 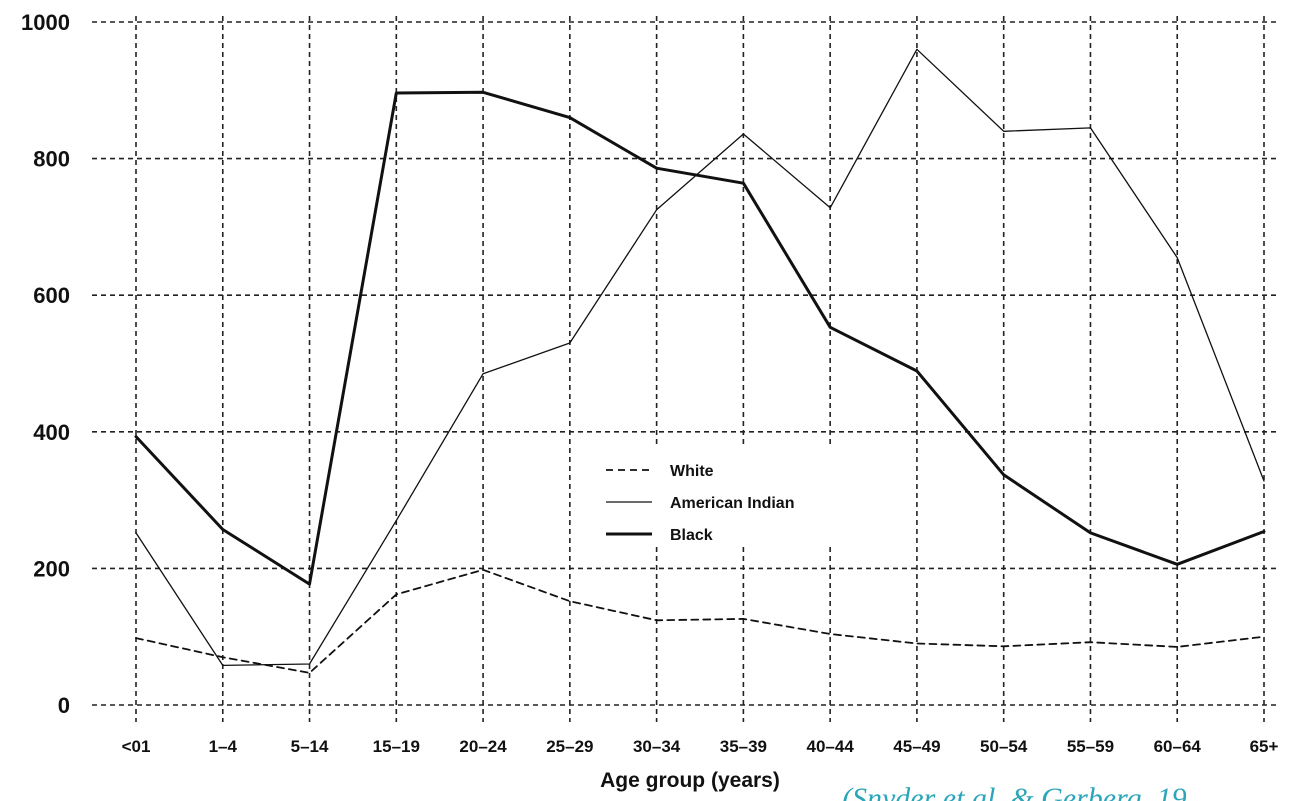 What do you see at coordinates (1004, 746) in the screenshot?
I see `x-tick-label: 50–54` at bounding box center [1004, 746].